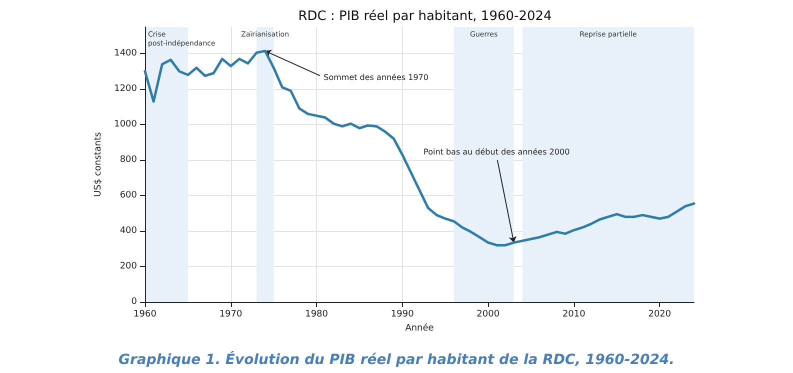  What do you see at coordinates (126, 125) in the screenshot?
I see `y-tick-label: 1000` at bounding box center [126, 125].